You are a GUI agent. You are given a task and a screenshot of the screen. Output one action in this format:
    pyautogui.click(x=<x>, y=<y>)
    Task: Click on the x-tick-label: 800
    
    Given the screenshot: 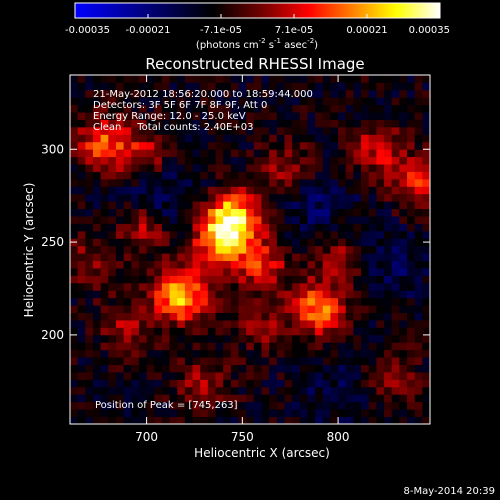 What is the action you would take?
    pyautogui.click(x=338, y=437)
    